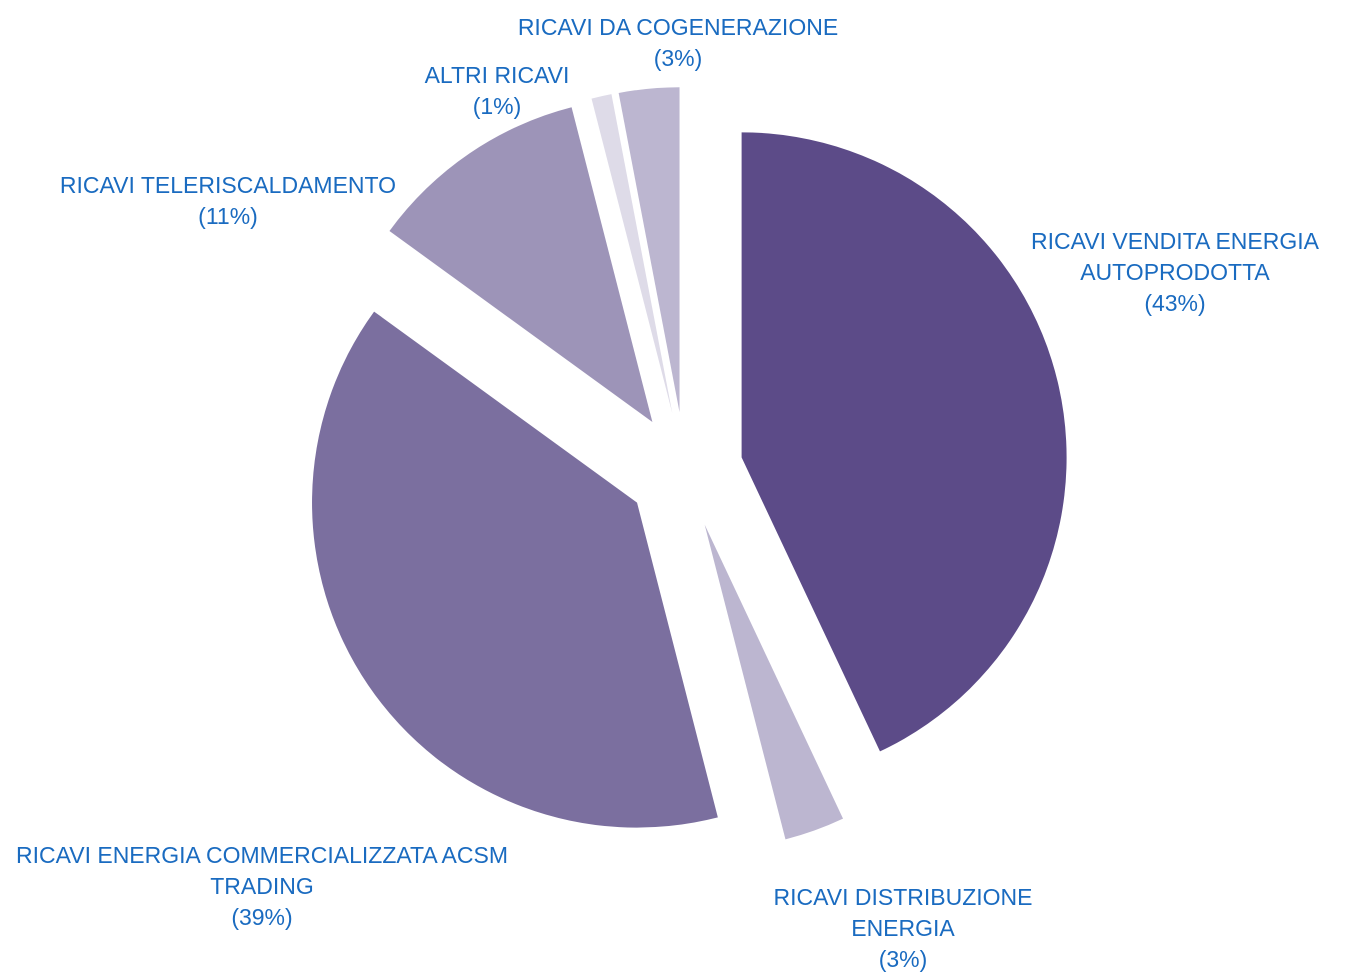 This screenshot has height=973, width=1345. Describe the element at coordinates (497, 75) in the screenshot. I see `category-label: ALTRI RICAVI` at that location.